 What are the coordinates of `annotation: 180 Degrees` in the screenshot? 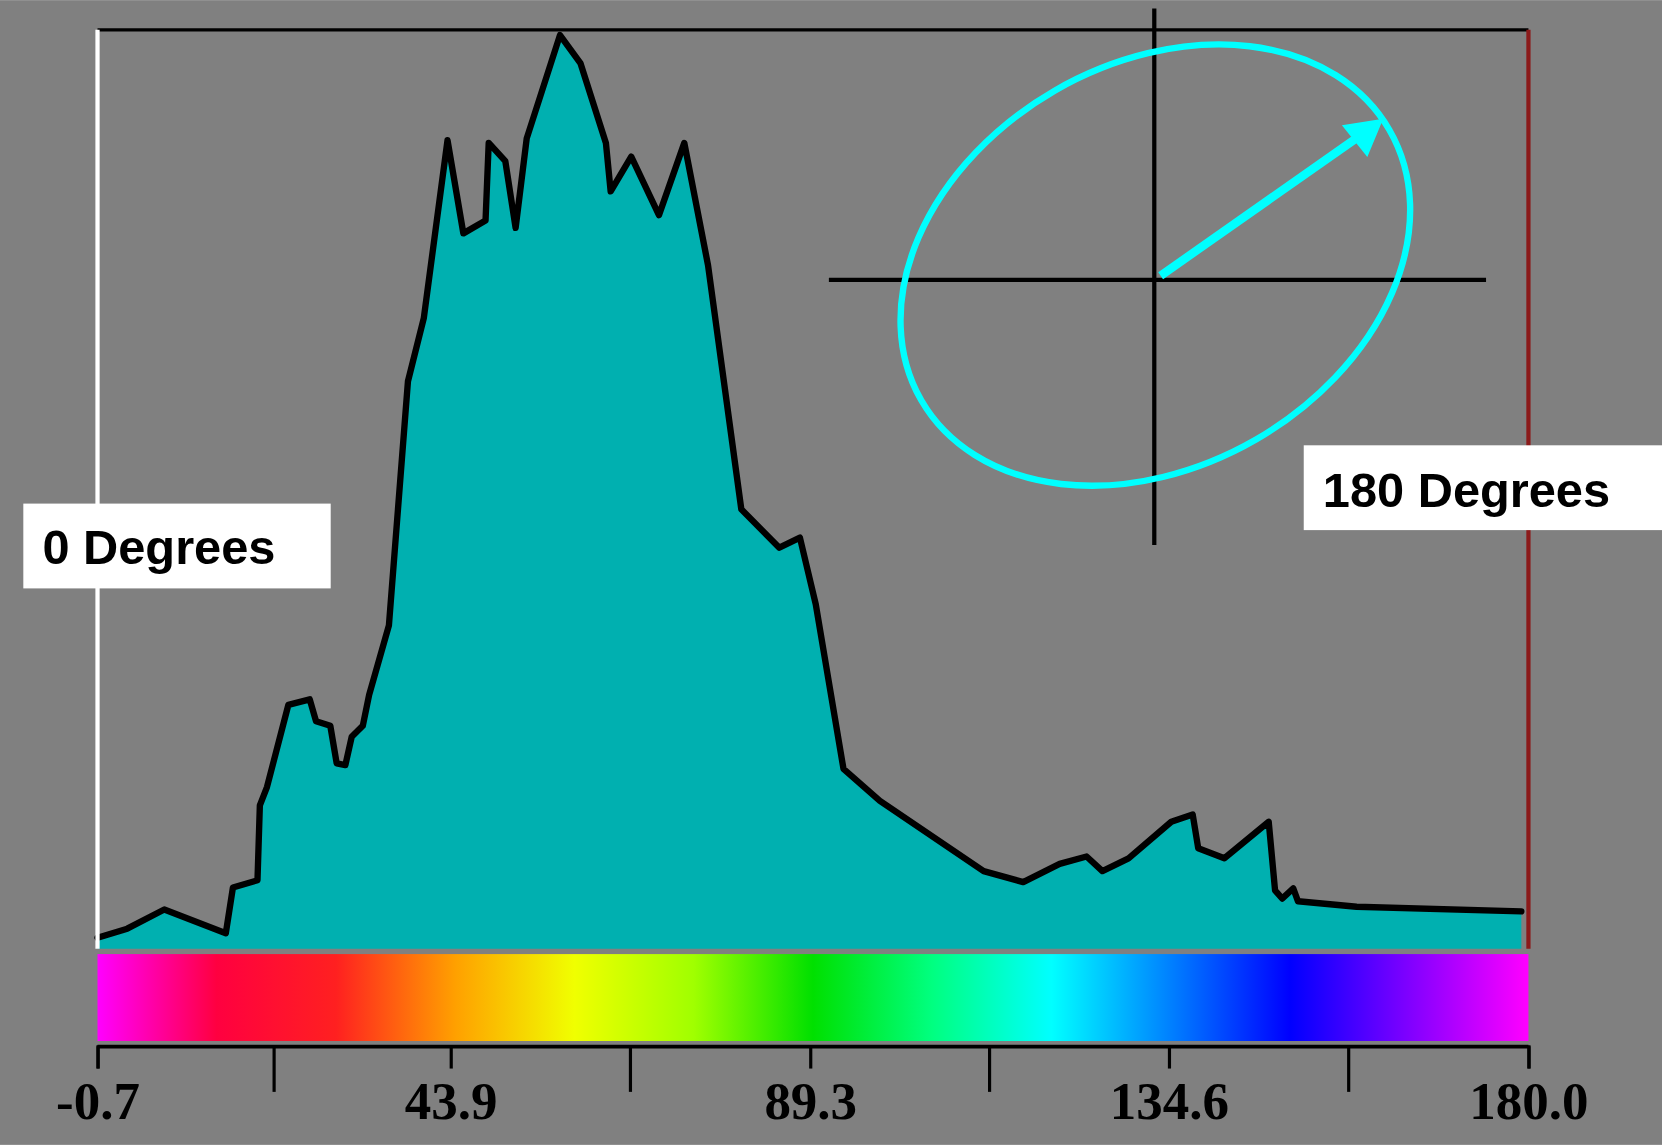 It's located at (1466, 489).